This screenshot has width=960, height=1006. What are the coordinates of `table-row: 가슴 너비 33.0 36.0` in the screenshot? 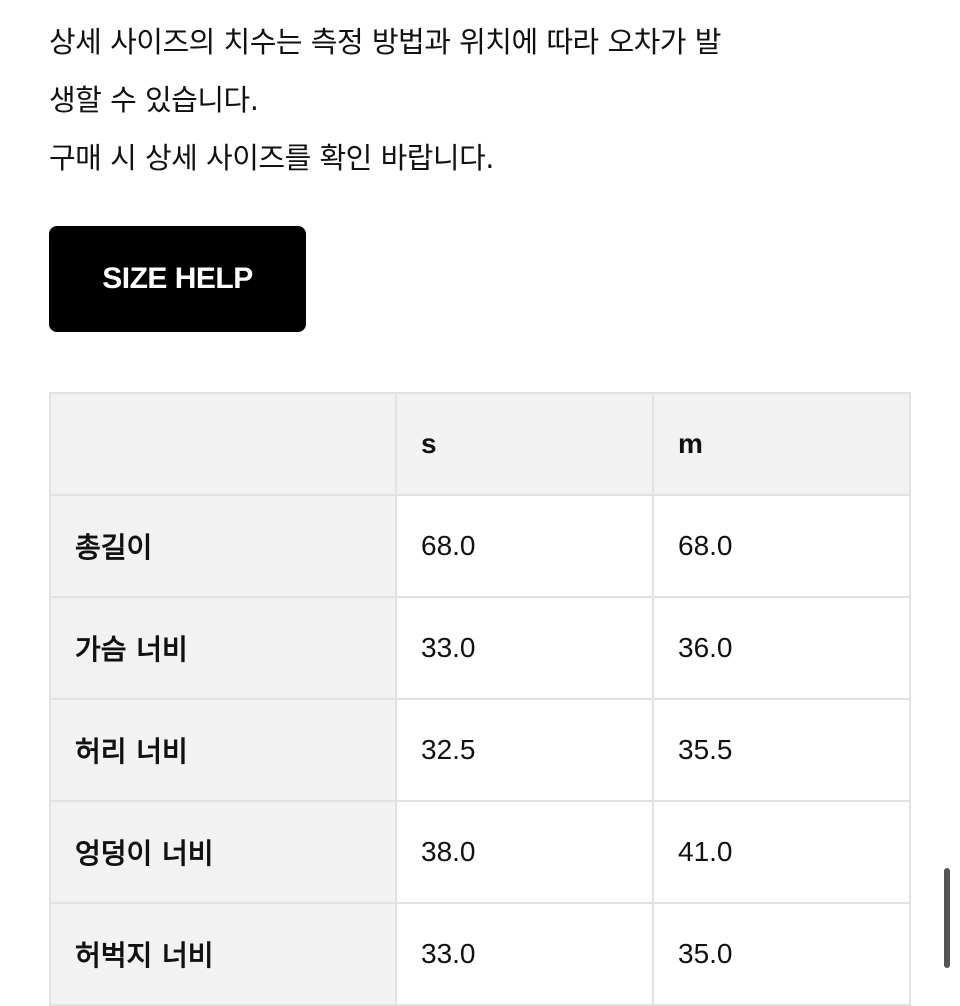 It's located at (480, 648).